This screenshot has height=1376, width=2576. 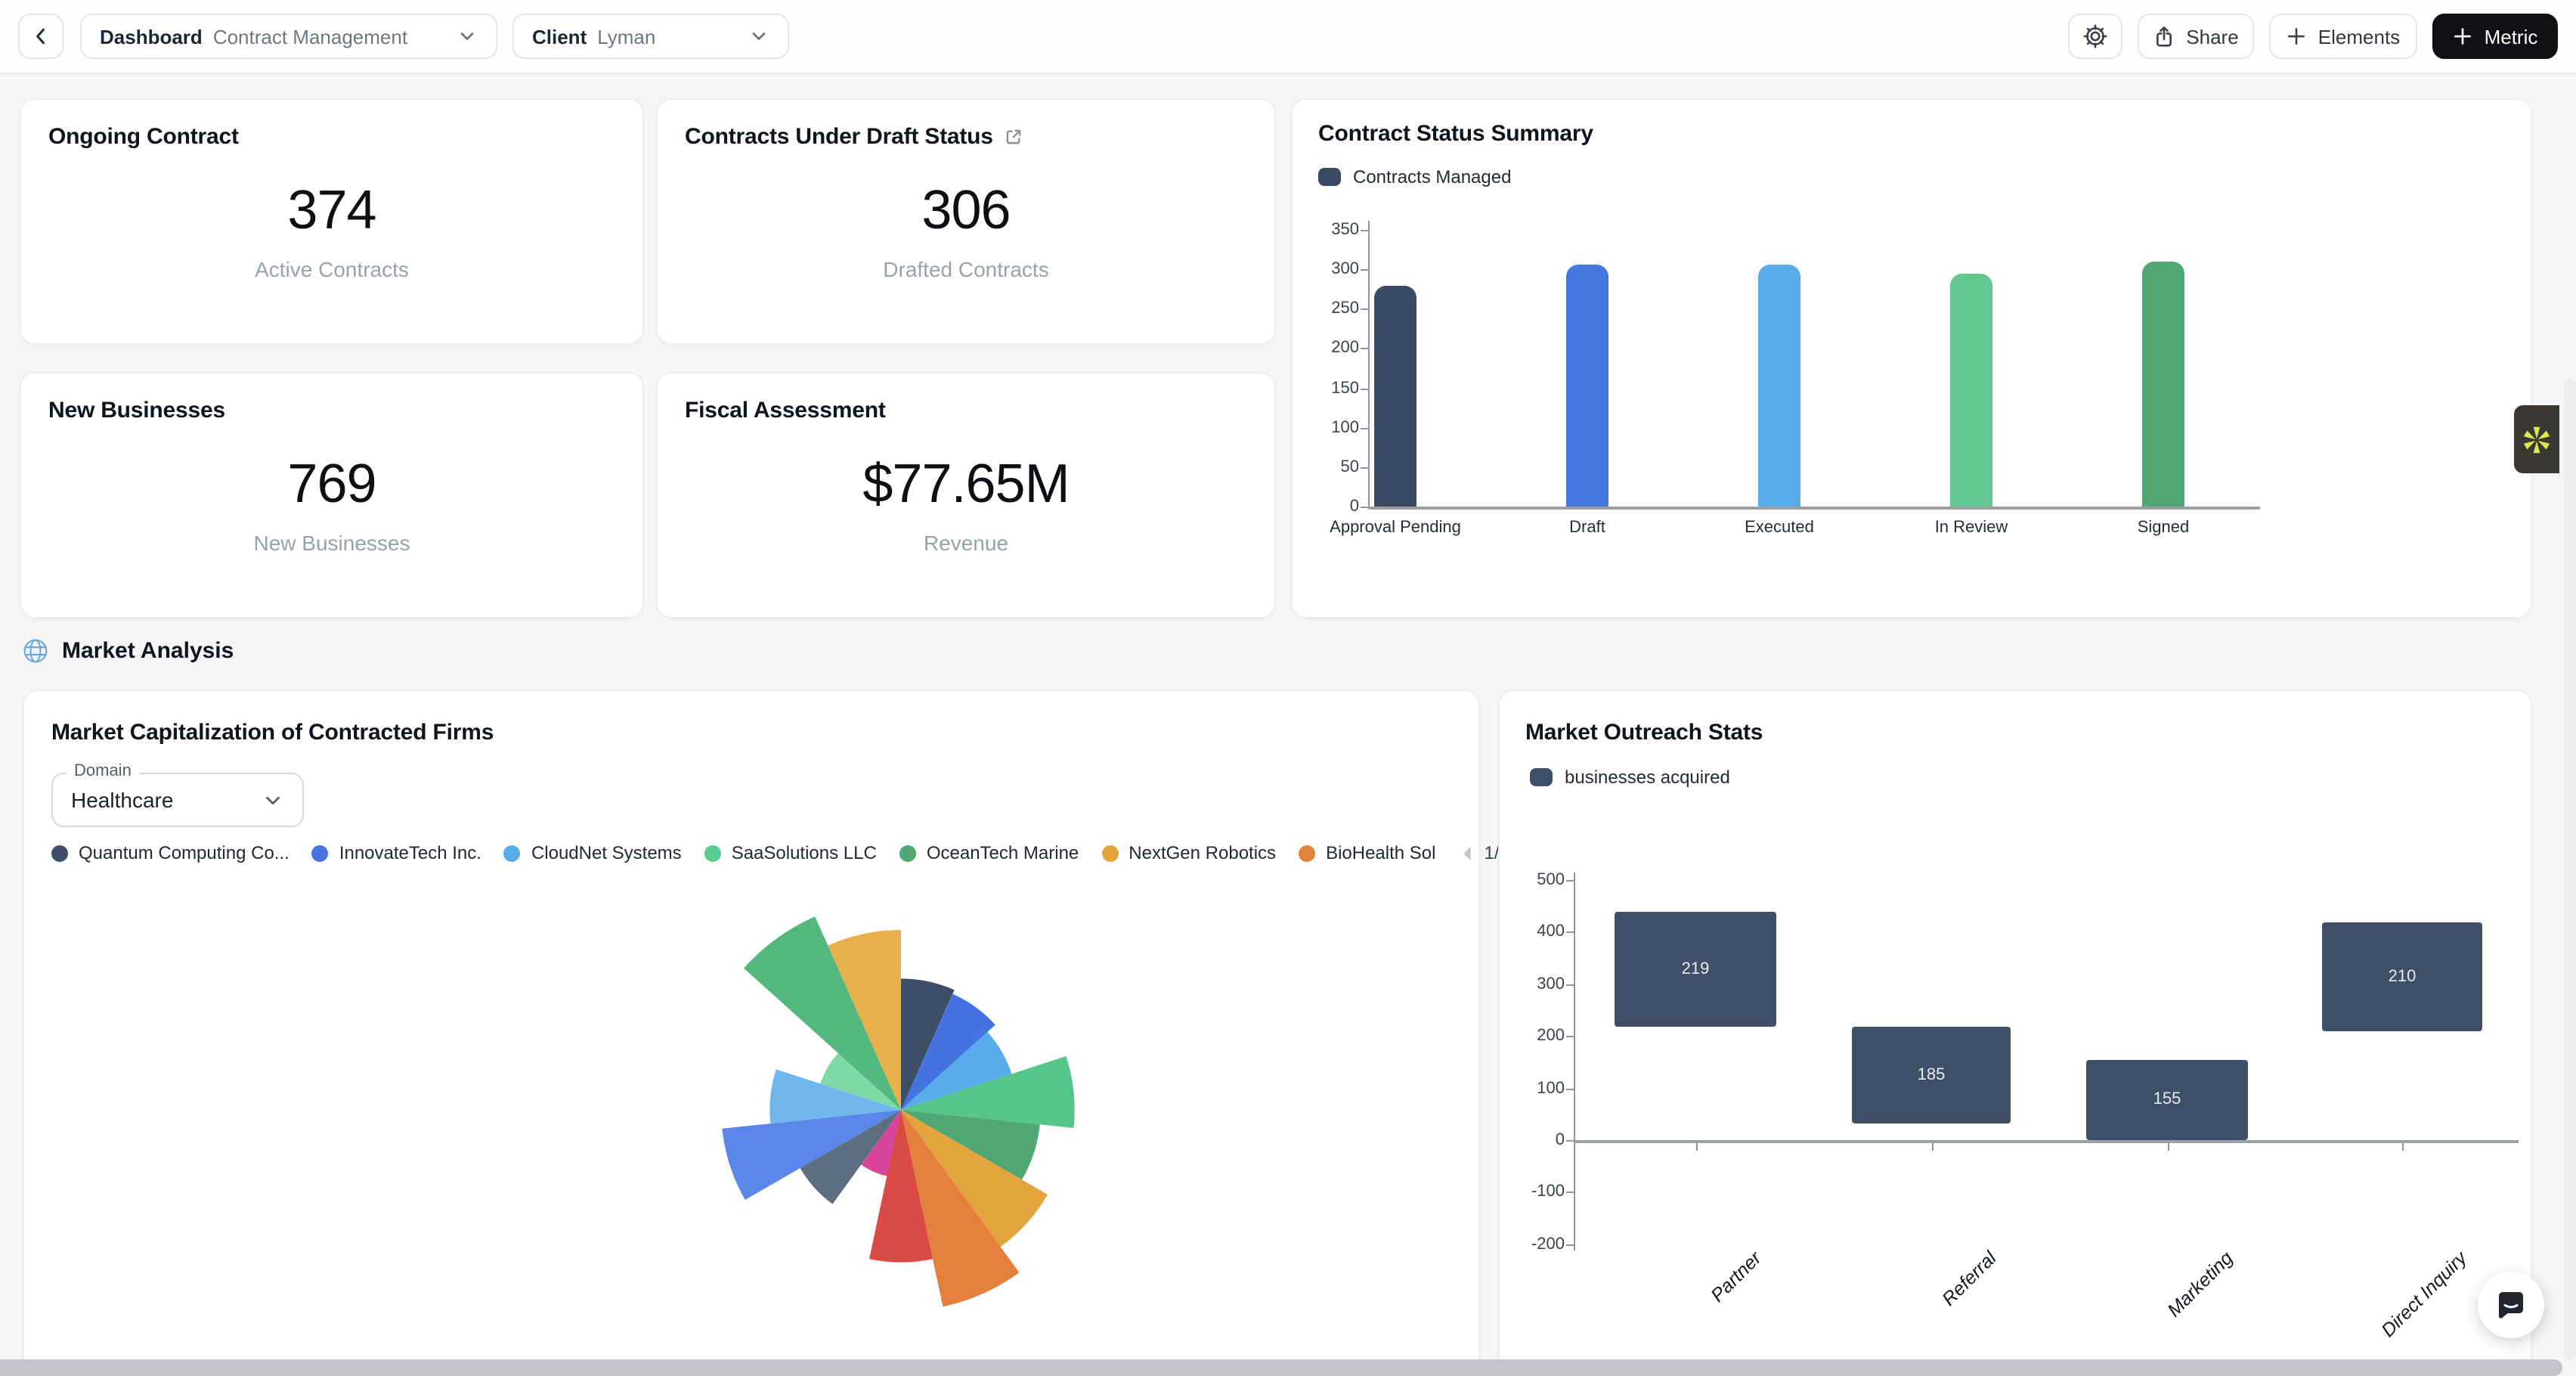 I want to click on spark-asterisk-icon, so click(x=2536, y=439).